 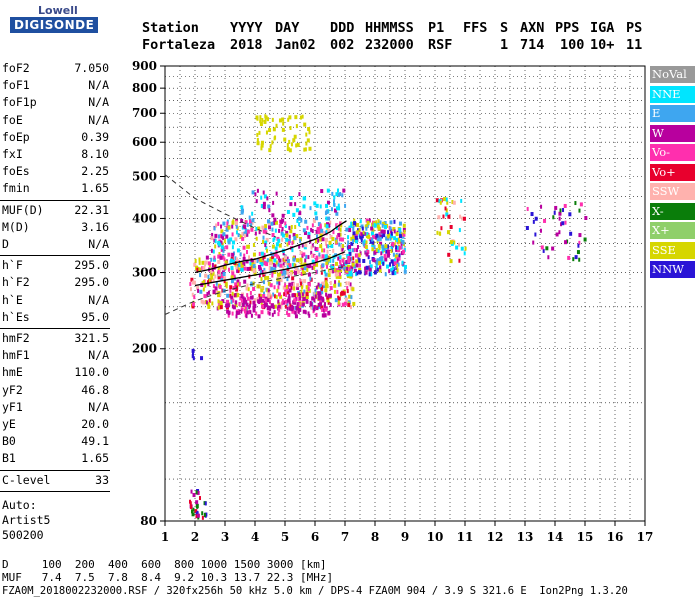 What do you see at coordinates (246, 28) in the screenshot?
I see `header-label-yyyy: YYYY` at bounding box center [246, 28].